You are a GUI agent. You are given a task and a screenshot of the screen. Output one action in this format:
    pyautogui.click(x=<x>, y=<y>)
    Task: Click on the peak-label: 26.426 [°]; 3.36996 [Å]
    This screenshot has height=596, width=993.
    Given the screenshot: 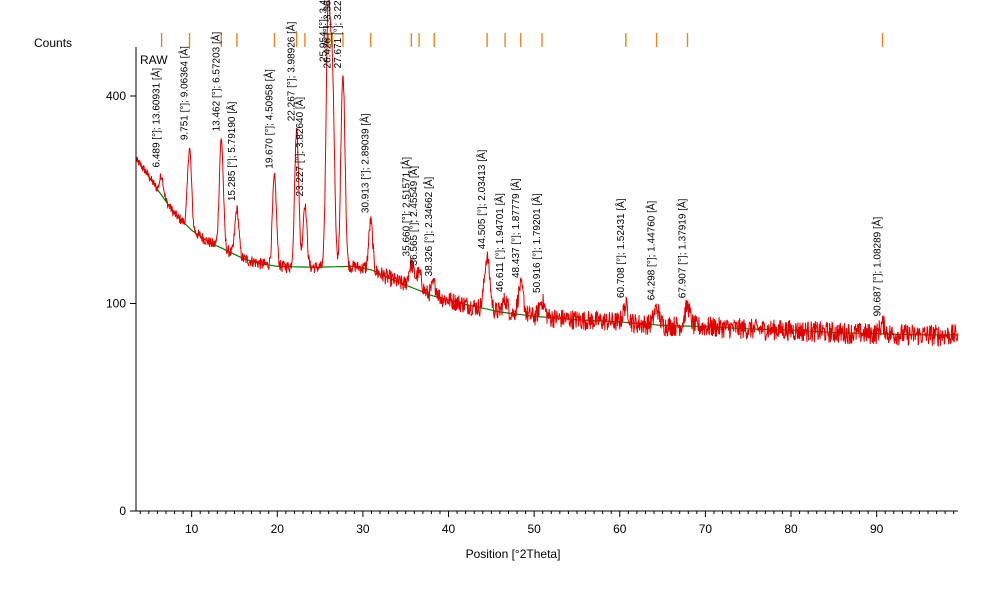 What is the action you would take?
    pyautogui.click(x=326, y=34)
    